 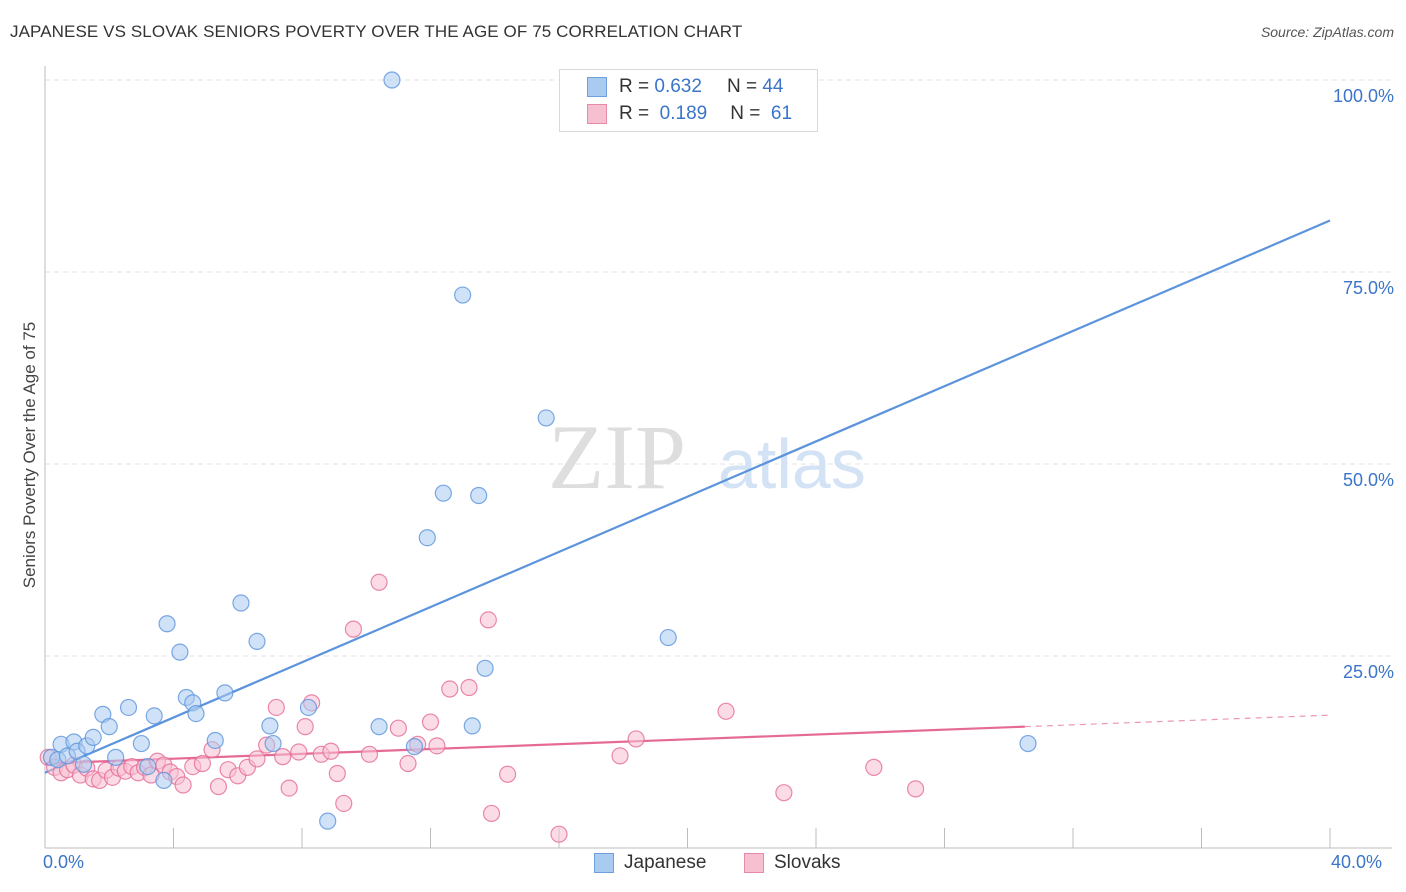 What do you see at coordinates (1368, 480) in the screenshot?
I see `y-tick-label: 50.0%` at bounding box center [1368, 480].